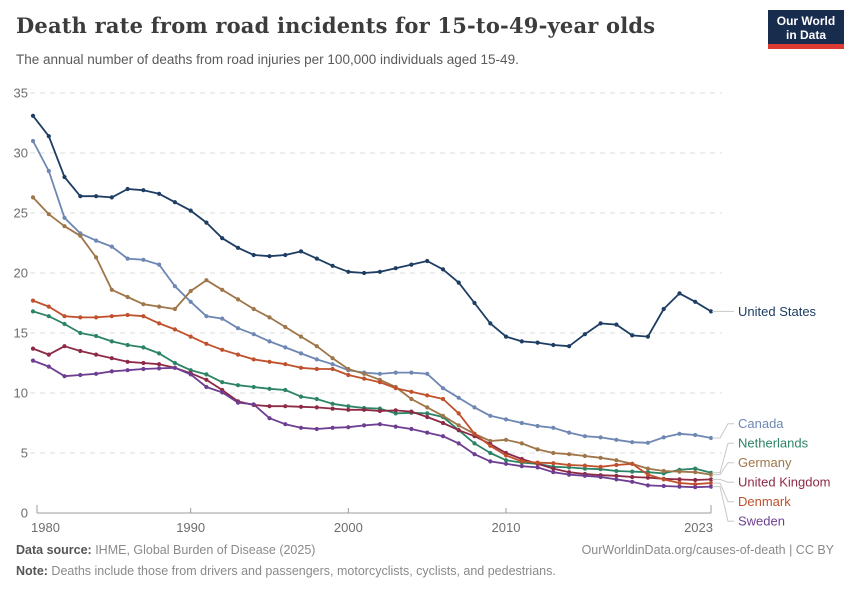 The width and height of the screenshot is (850, 600). Describe the element at coordinates (32, 571) in the screenshot. I see `chart-note-label: Note:` at that location.